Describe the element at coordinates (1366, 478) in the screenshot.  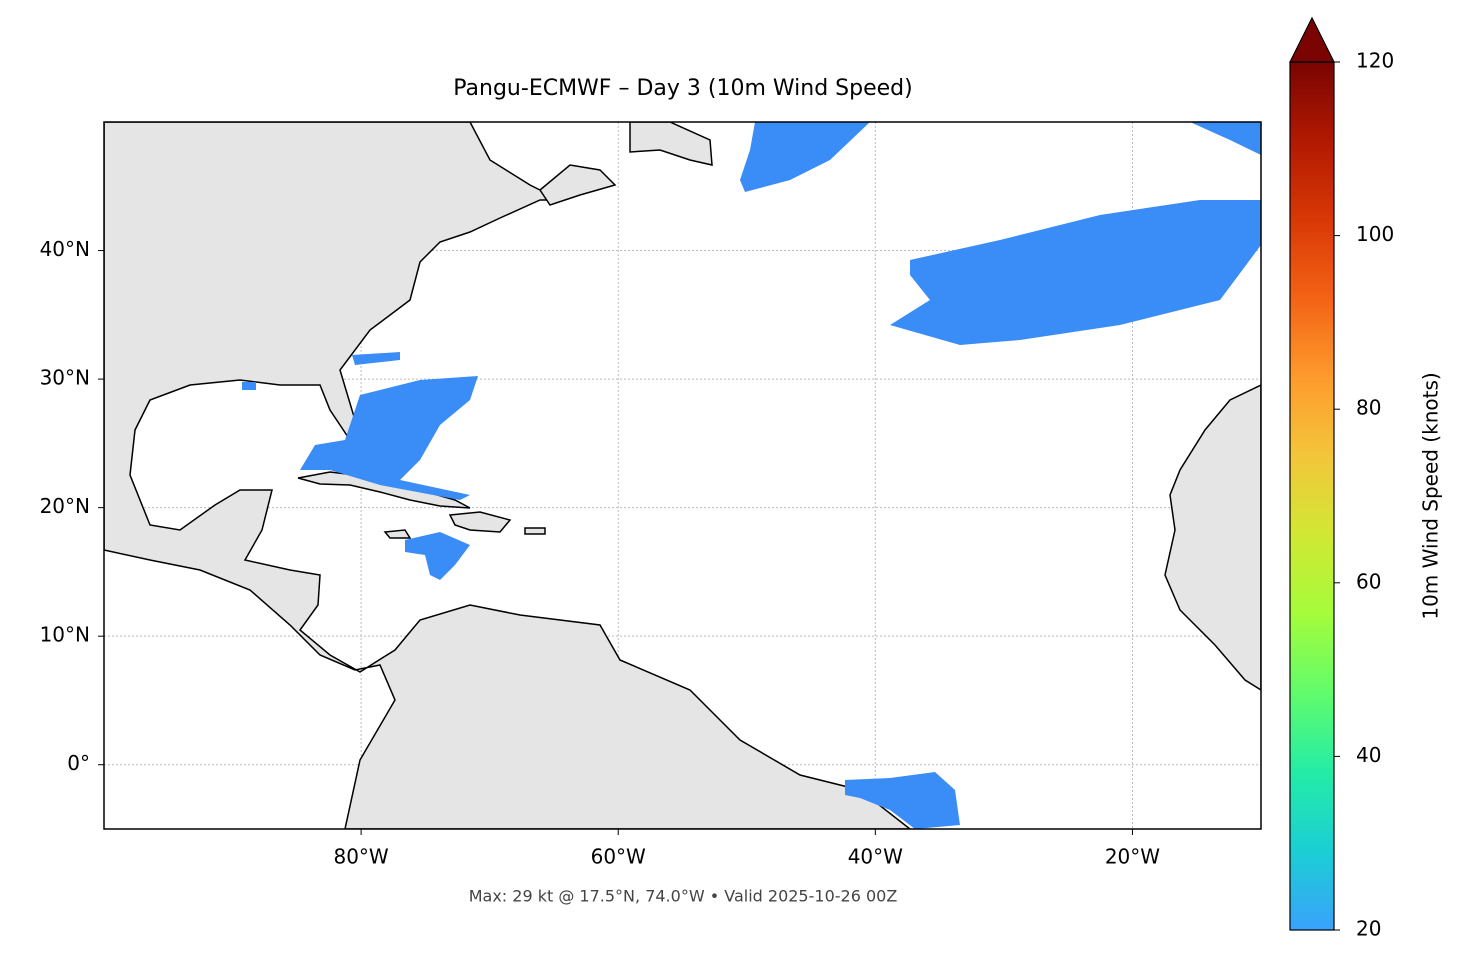
I see `colorbar: 20 40 60 80 100 120 10m Wind Speed (knots)` at that location.